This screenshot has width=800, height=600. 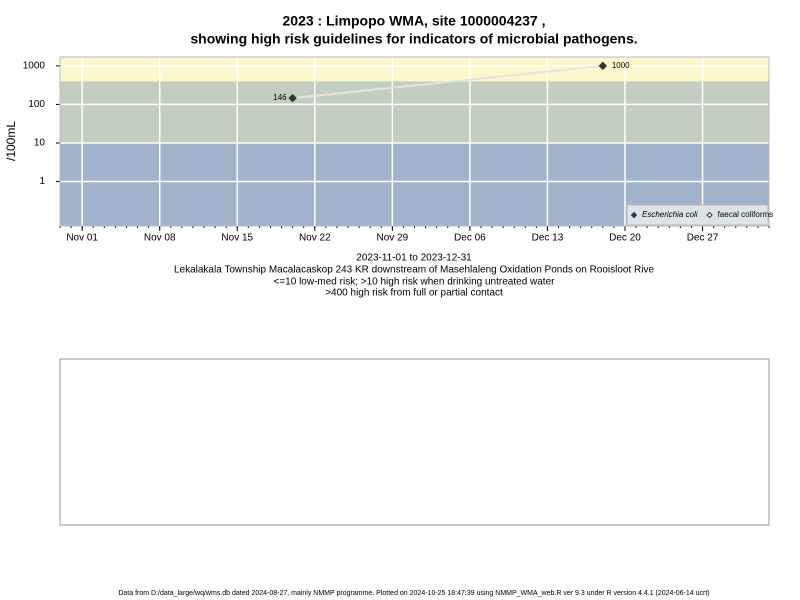 I want to click on y-tick-label: 1000, so click(x=34, y=66).